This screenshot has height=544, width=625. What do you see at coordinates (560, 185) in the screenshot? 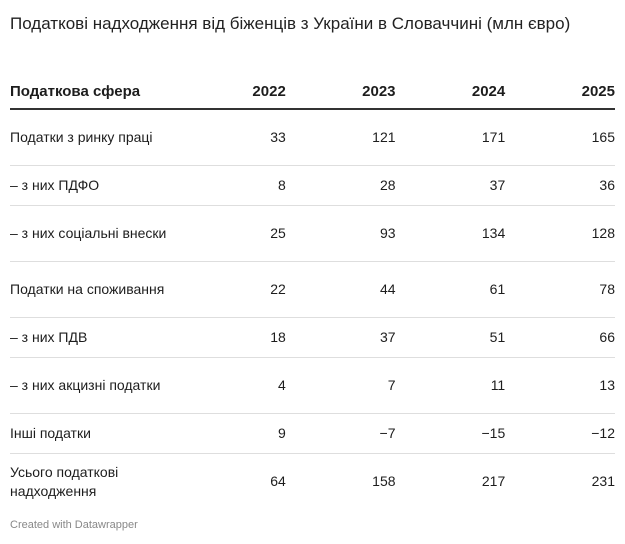
I see `table-cell: 36` at bounding box center [560, 185].